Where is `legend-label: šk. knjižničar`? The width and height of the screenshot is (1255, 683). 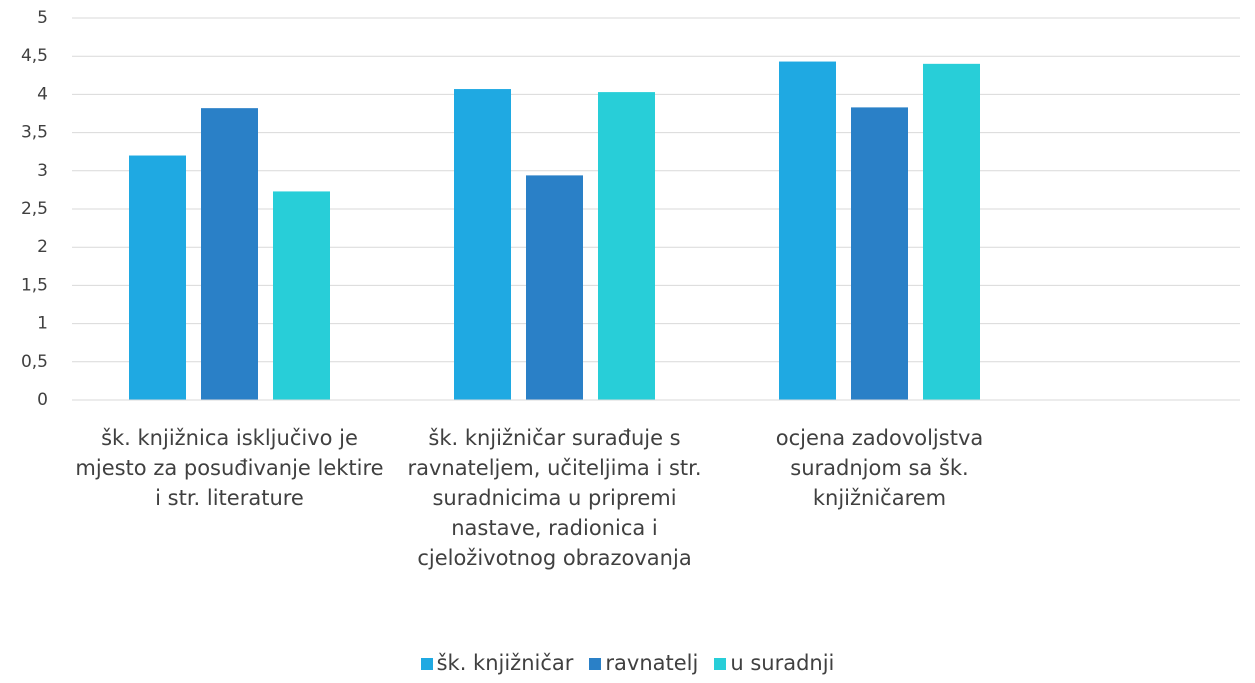 legend-label: šk. knjižničar is located at coordinates (505, 663).